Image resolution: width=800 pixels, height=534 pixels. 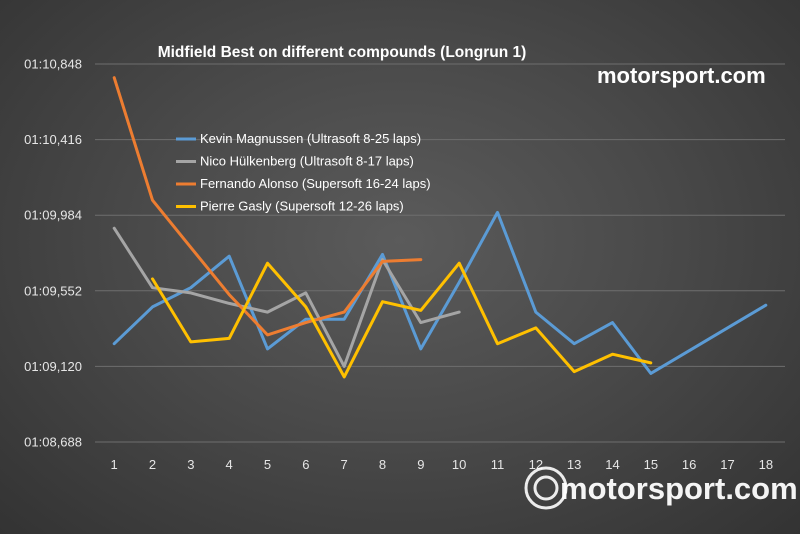 I want to click on x-tick-label: 3, so click(x=190, y=464).